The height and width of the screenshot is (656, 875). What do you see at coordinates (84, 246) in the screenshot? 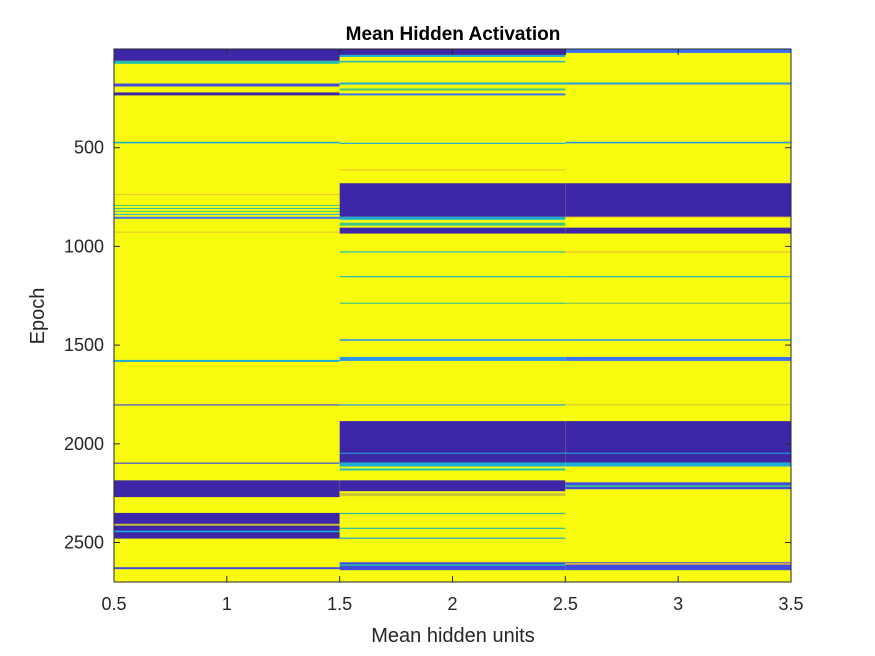
I see `y-tick-label: 1000` at bounding box center [84, 246].